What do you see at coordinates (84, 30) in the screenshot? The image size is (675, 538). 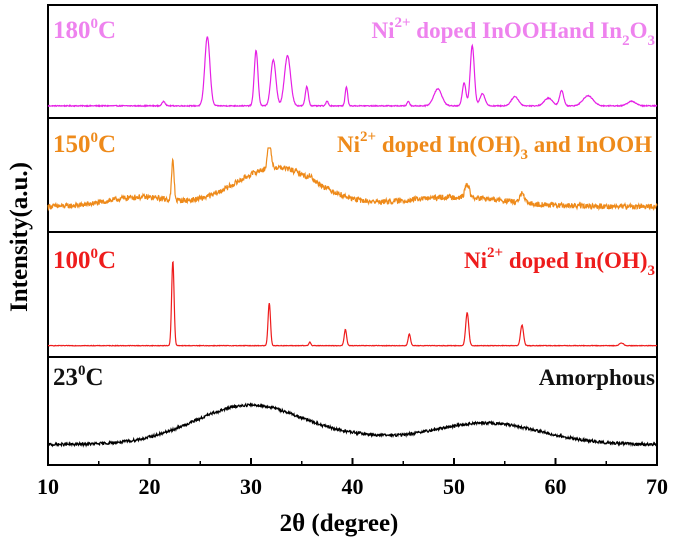 I see `panel-temperature-label: 1800C` at bounding box center [84, 30].